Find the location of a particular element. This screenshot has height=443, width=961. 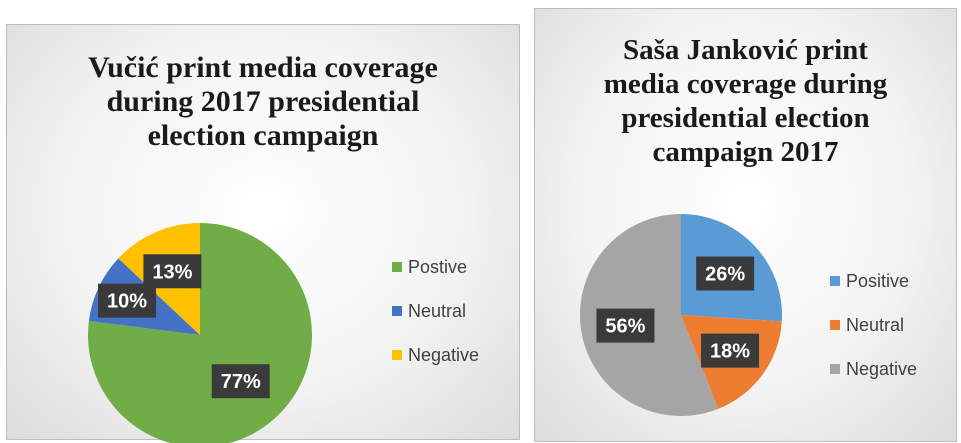

legend-item-positive: Positive is located at coordinates (873, 281).